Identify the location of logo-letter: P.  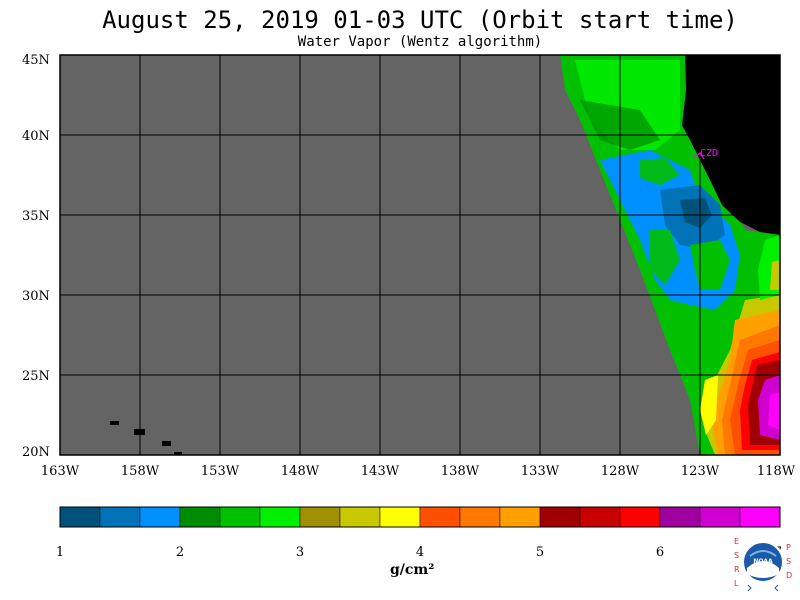
(788, 547).